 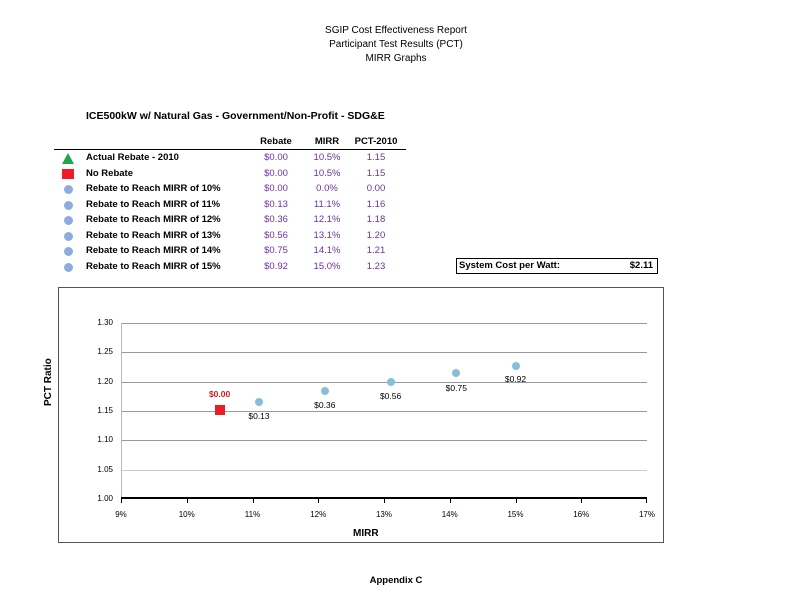 I want to click on row-mirr: 0.0%, so click(x=327, y=188).